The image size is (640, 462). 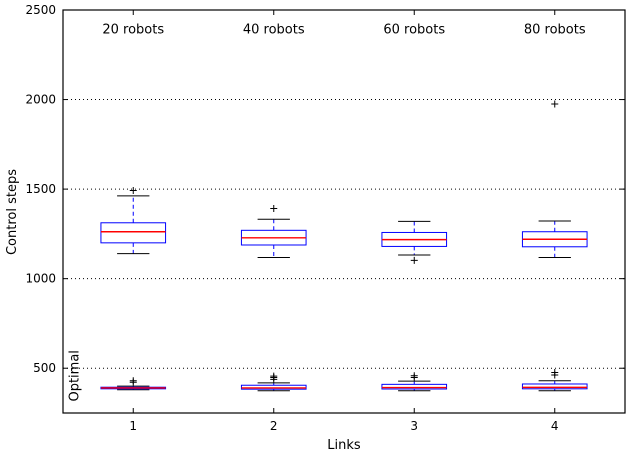 What do you see at coordinates (12, 212) in the screenshot?
I see `y-axis-label: Control steps` at bounding box center [12, 212].